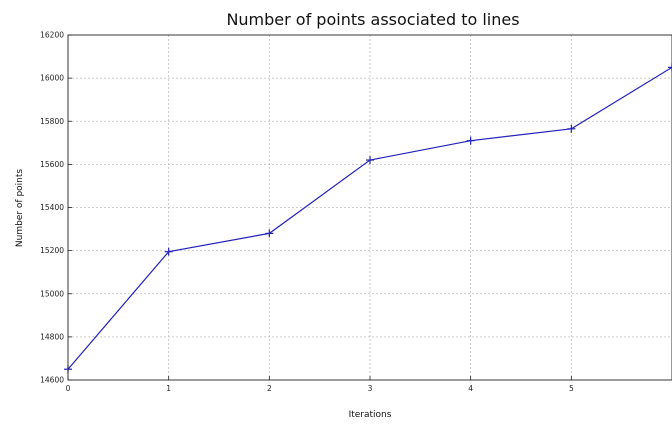 The height and width of the screenshot is (425, 672). I want to click on y-tick-label: 15800, so click(52, 121).